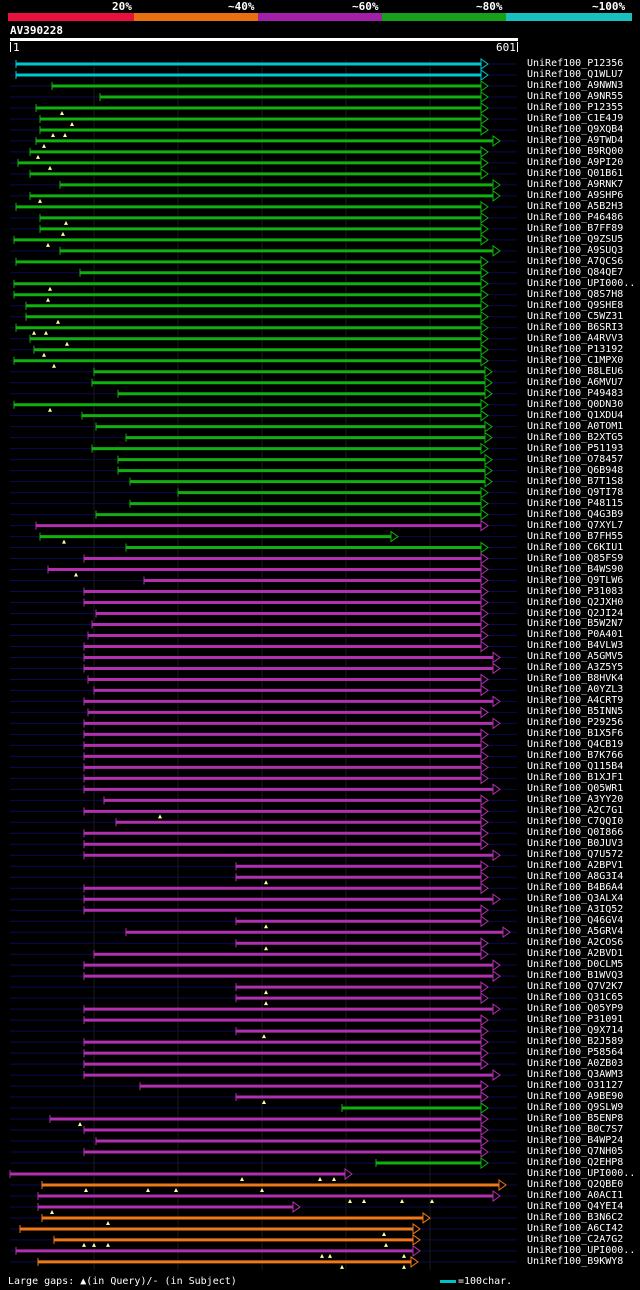  Describe the element at coordinates (575, 921) in the screenshot. I see `hit-label: UniRef100_Q46GV4` at that location.